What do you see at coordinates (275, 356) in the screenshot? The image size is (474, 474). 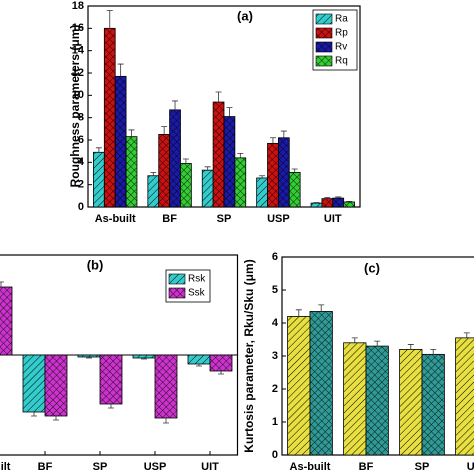 I see `y-tick-label: 3` at bounding box center [275, 356].